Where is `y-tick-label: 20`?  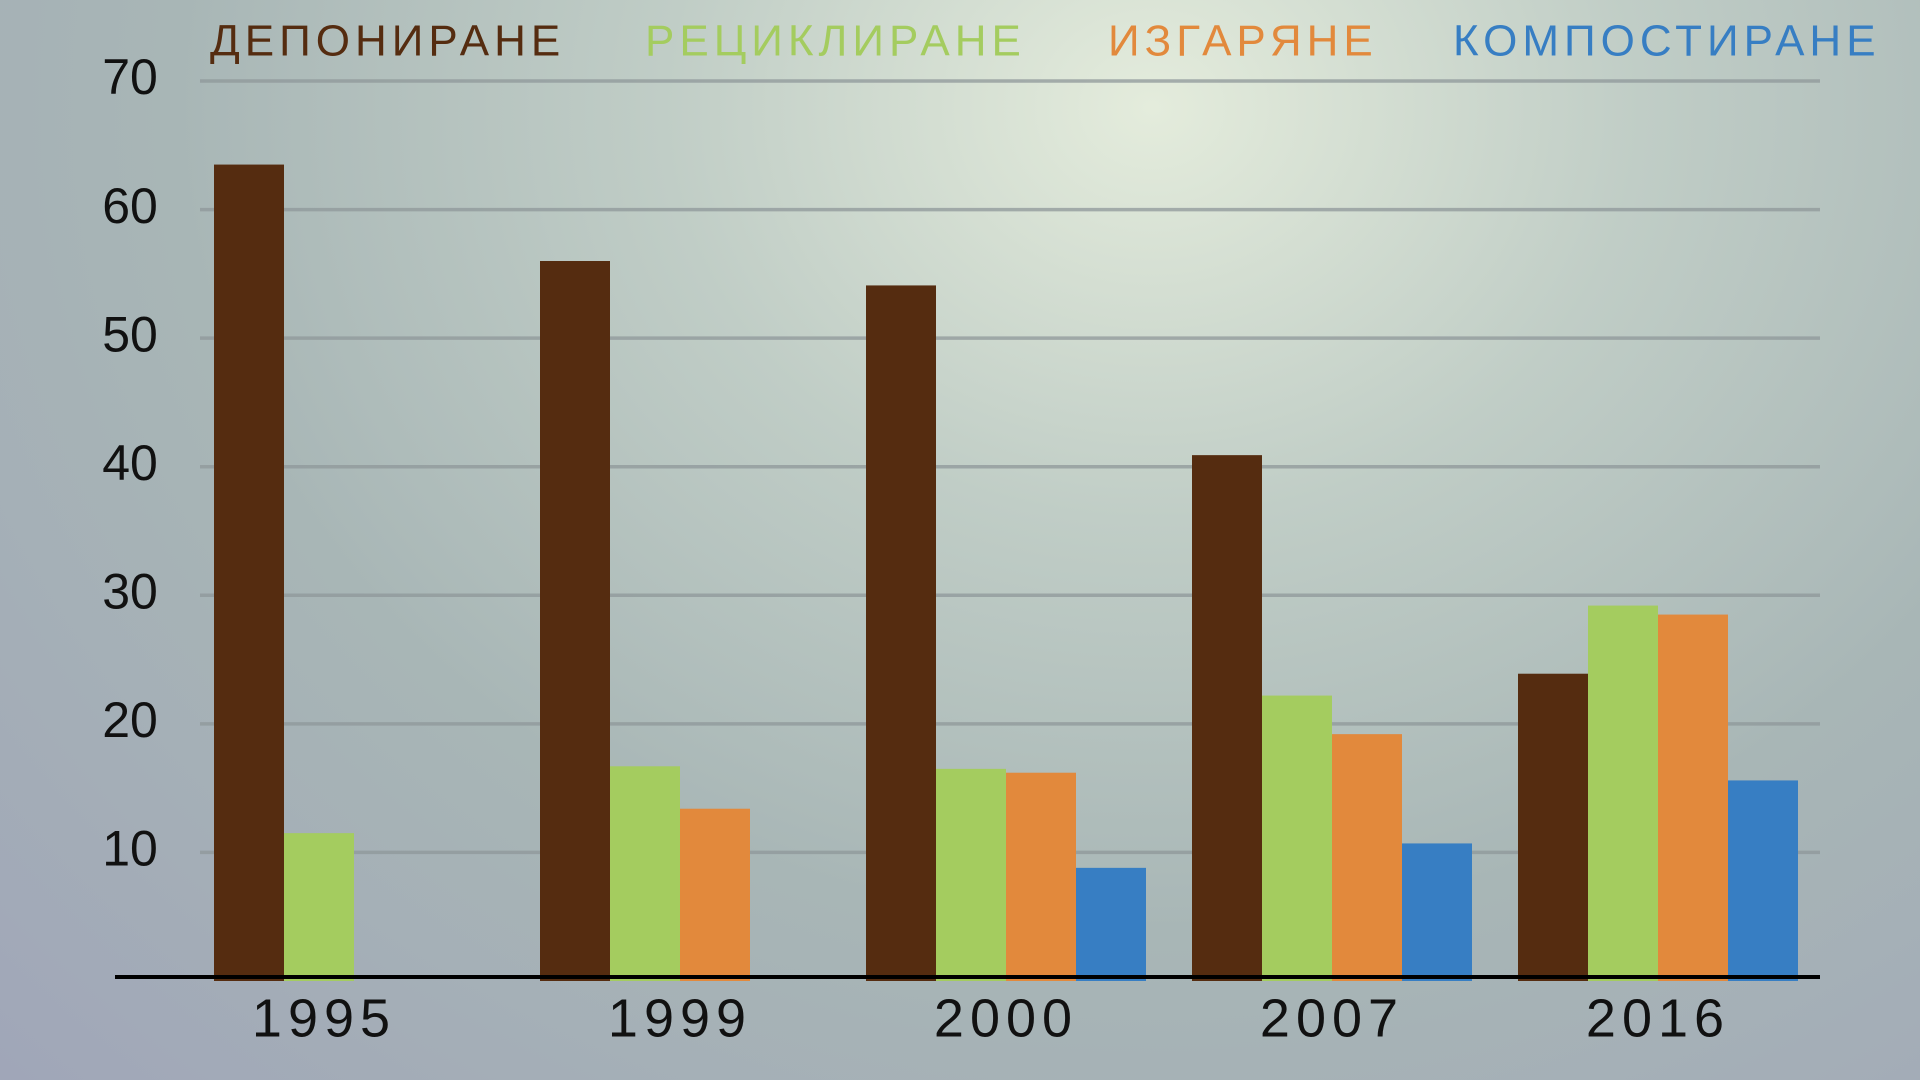
y-tick-label: 20 is located at coordinates (130, 720).